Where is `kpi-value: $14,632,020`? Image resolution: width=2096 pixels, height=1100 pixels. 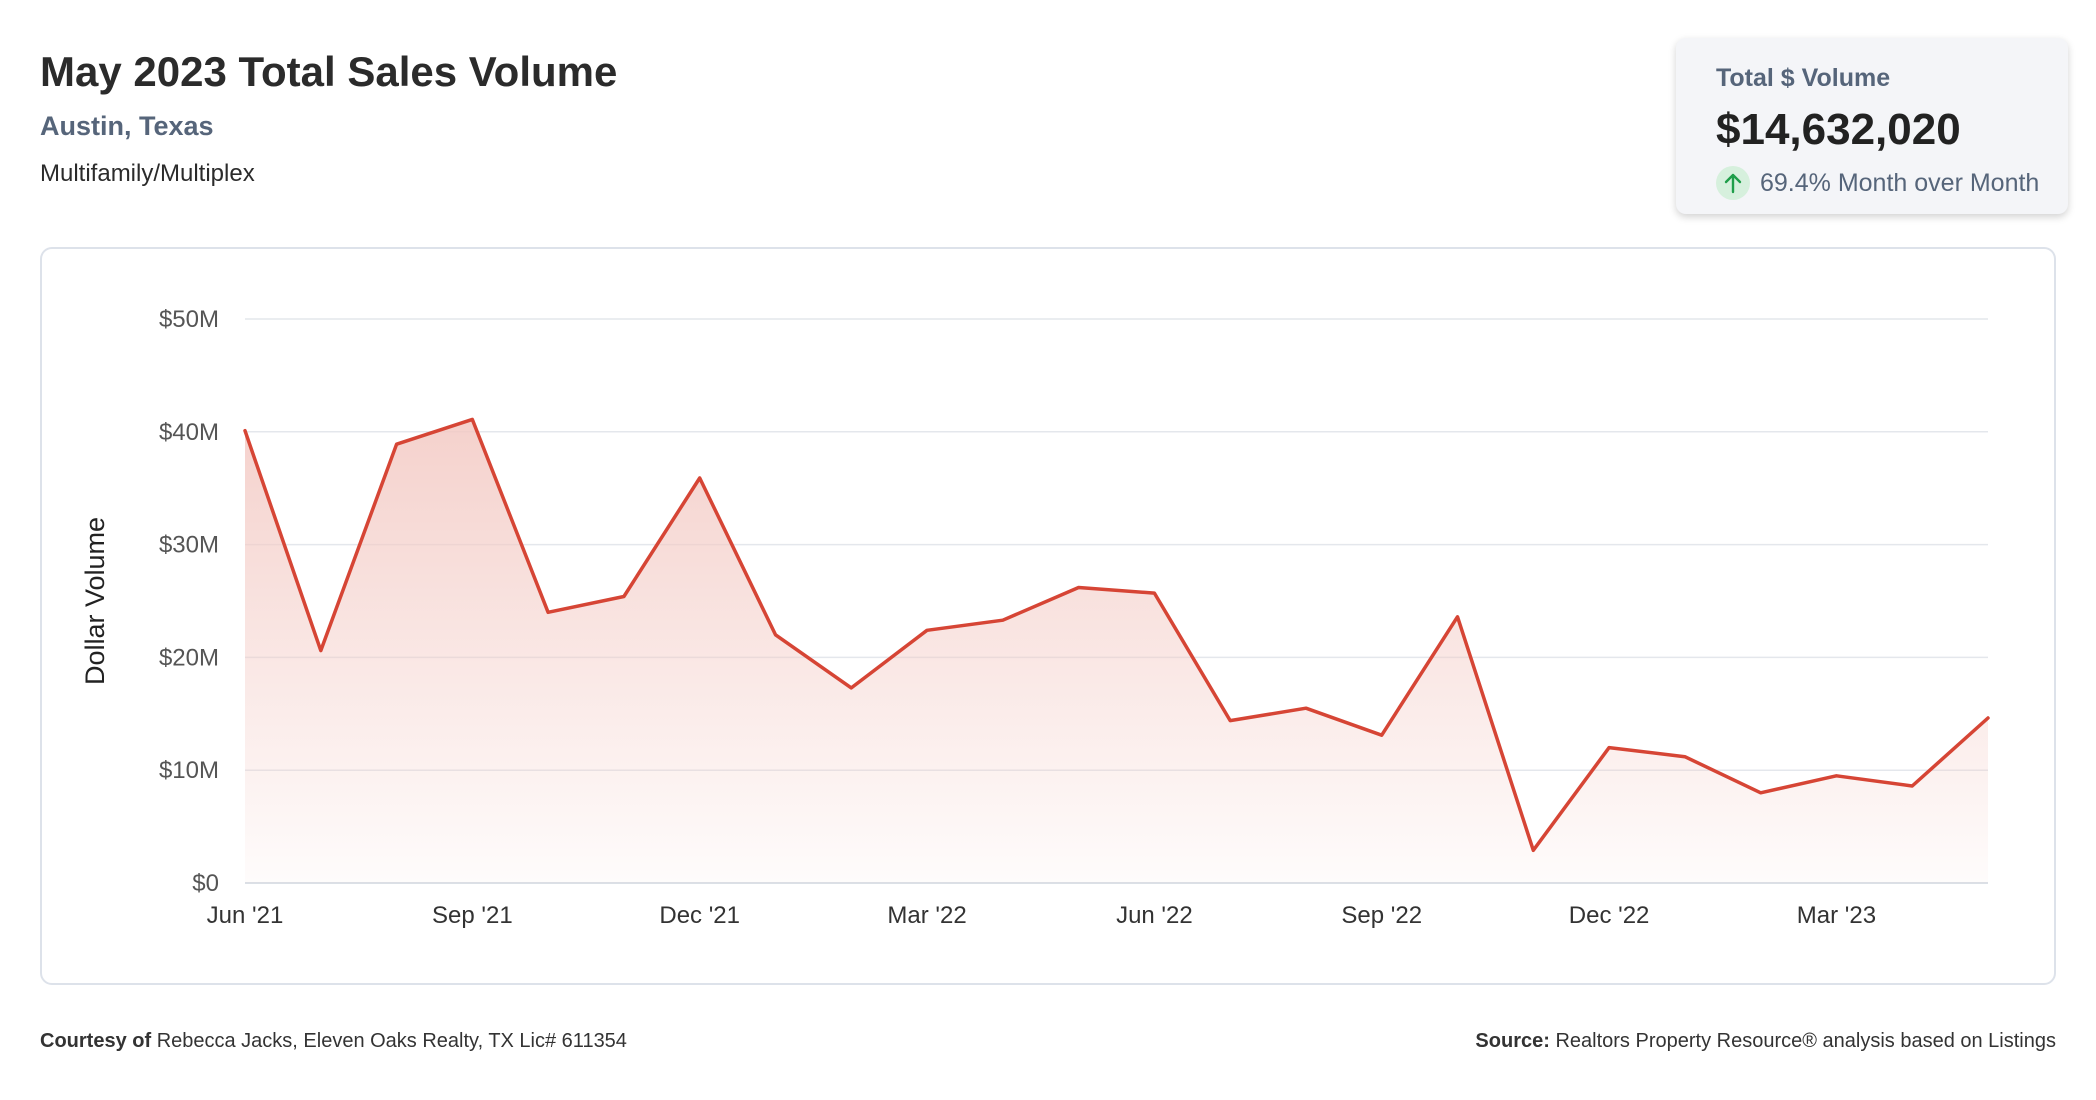 kpi-value: $14,632,020 is located at coordinates (1838, 129).